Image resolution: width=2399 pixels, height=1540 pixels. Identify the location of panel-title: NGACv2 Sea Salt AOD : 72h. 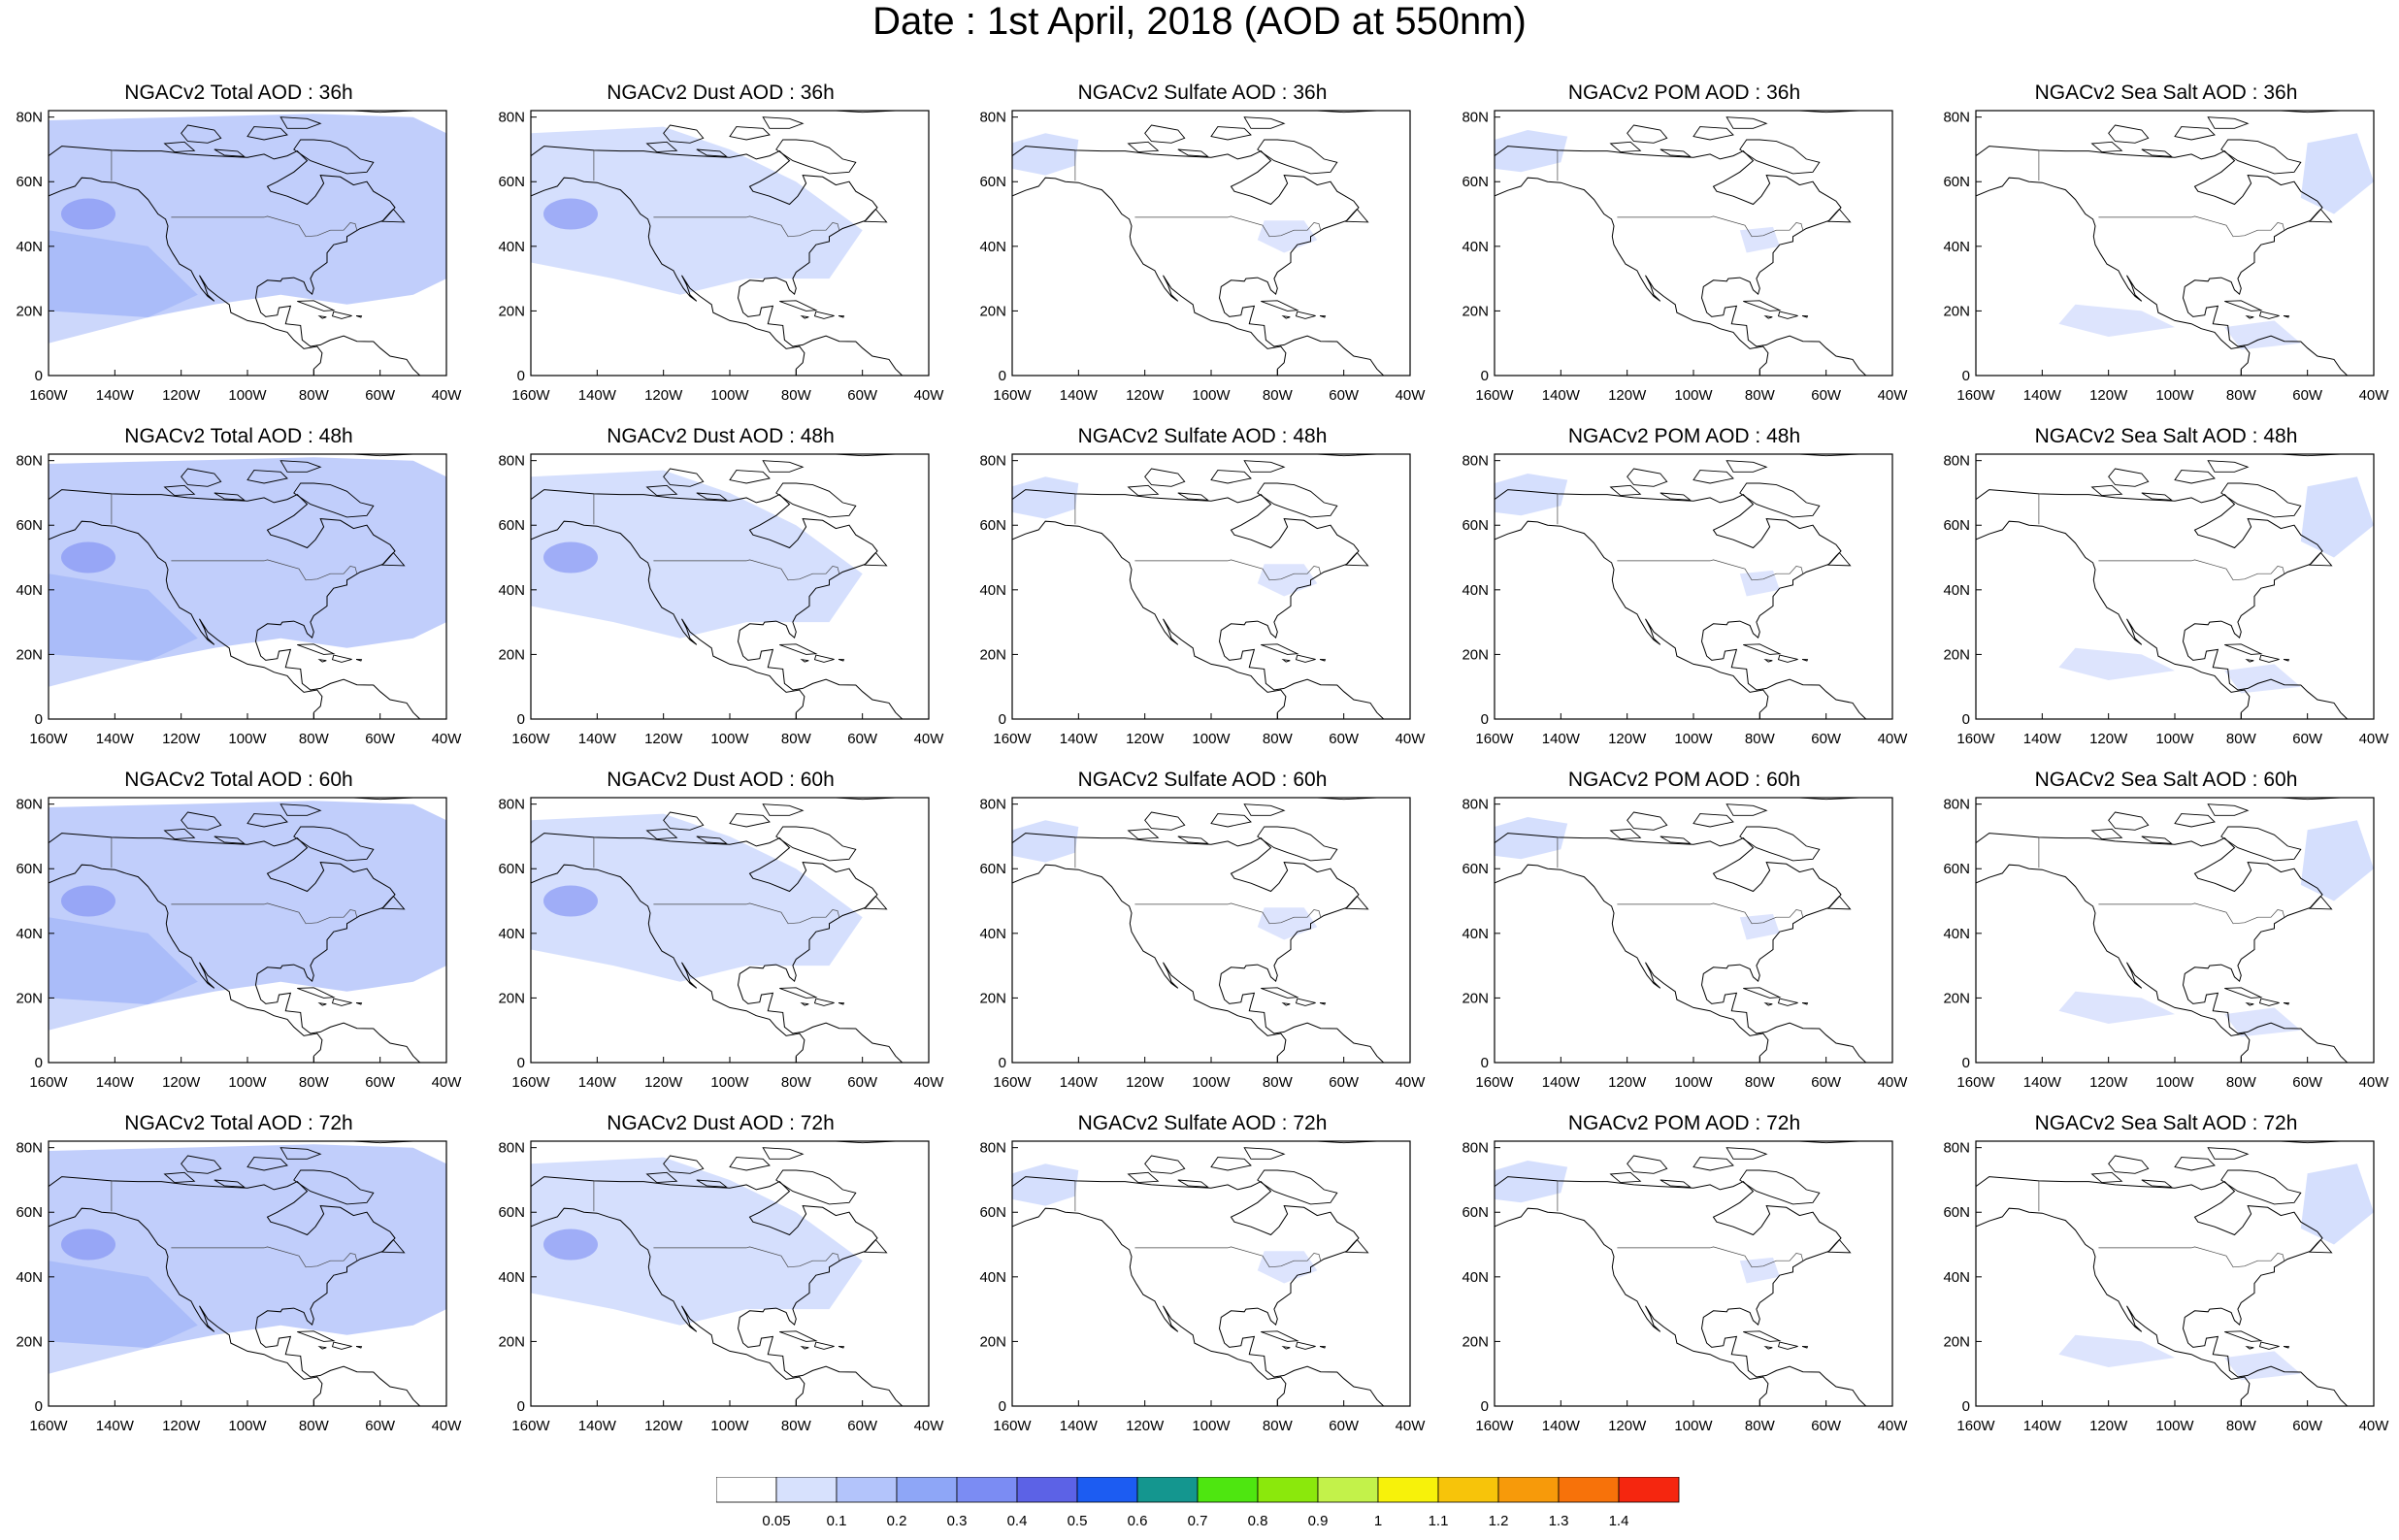
(2166, 1123).